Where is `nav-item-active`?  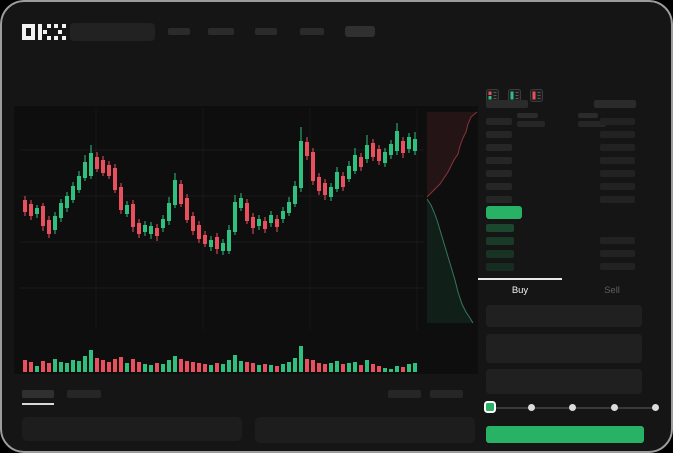 nav-item-active is located at coordinates (360, 31).